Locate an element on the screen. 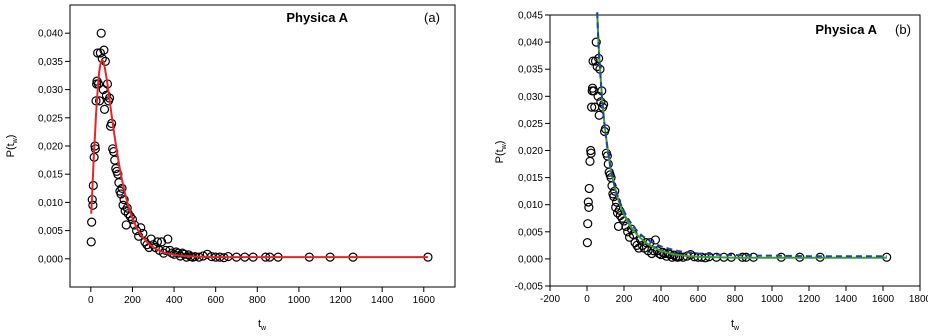 Image resolution: width=928 pixels, height=336 pixels. y-tick-label: 0,045 is located at coordinates (530, 16).